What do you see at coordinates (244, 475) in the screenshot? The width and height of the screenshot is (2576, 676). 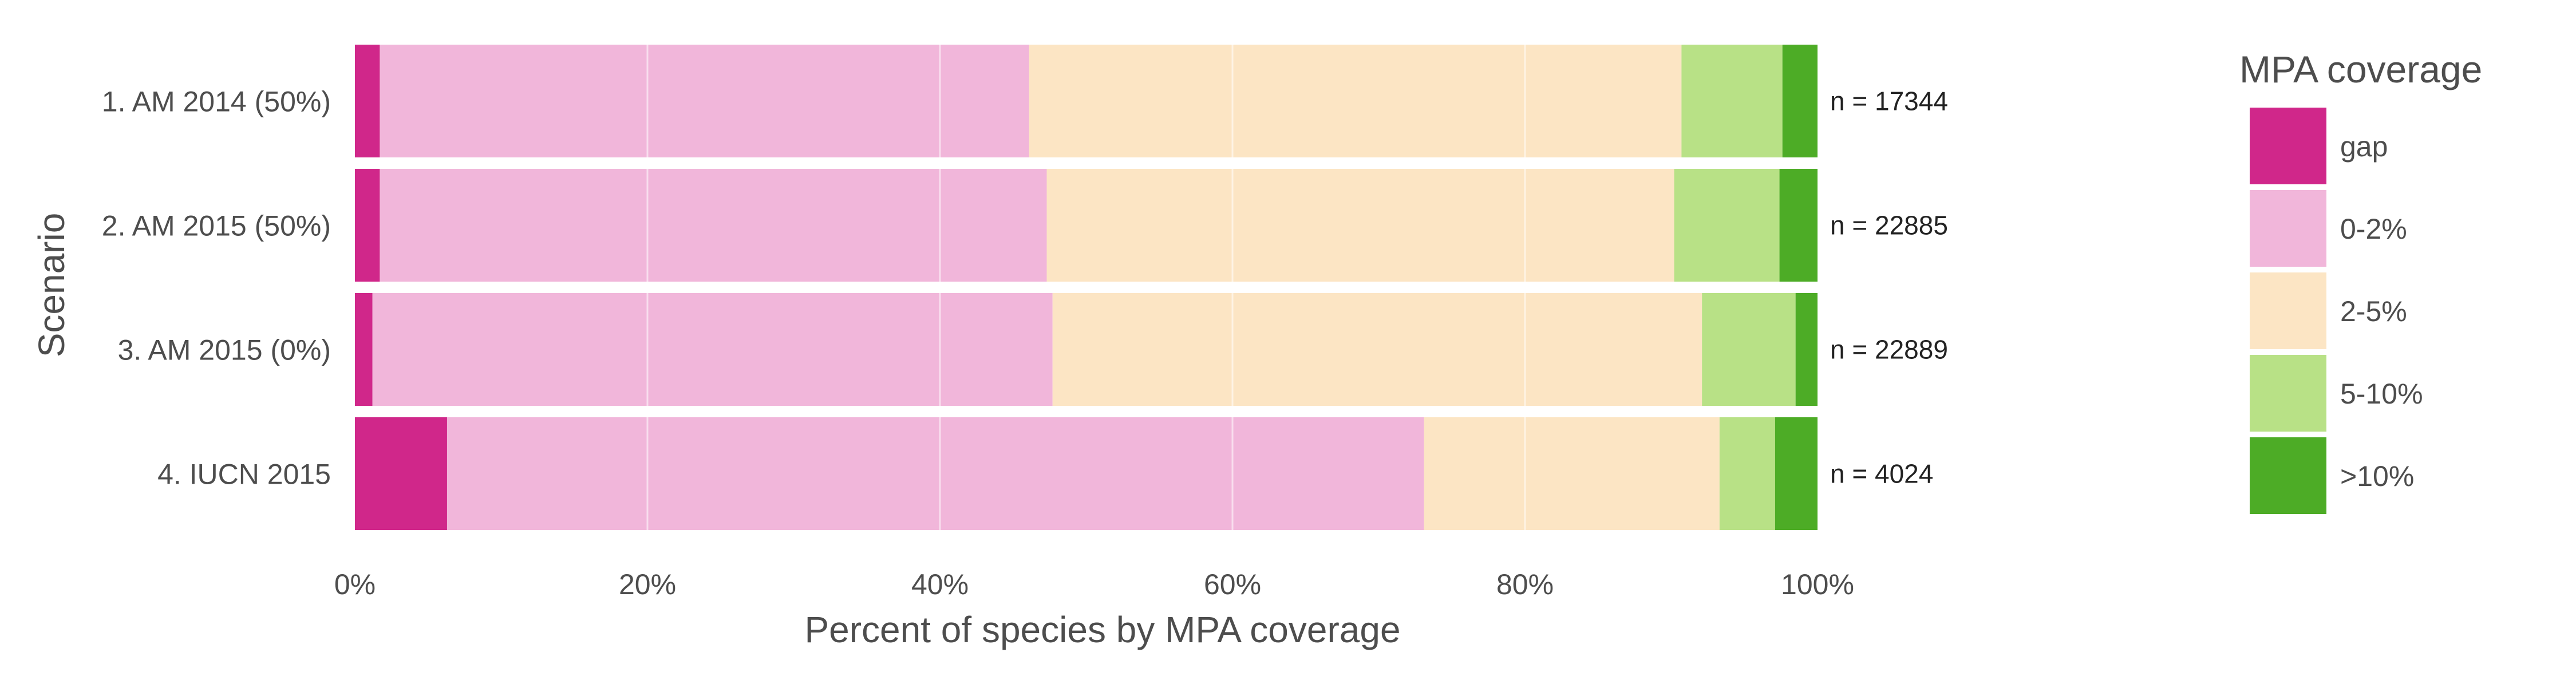 I see `y-category-label-4: 4. IUCN 2015` at bounding box center [244, 475].